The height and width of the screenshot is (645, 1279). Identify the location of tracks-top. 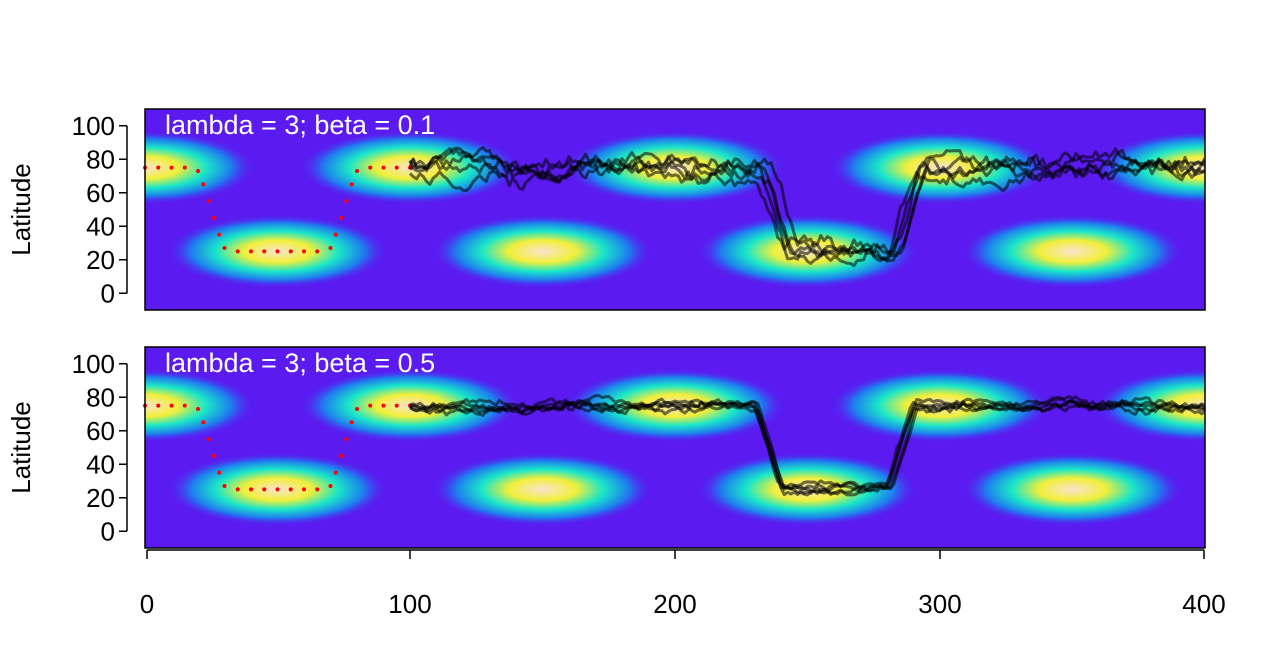
(806, 207).